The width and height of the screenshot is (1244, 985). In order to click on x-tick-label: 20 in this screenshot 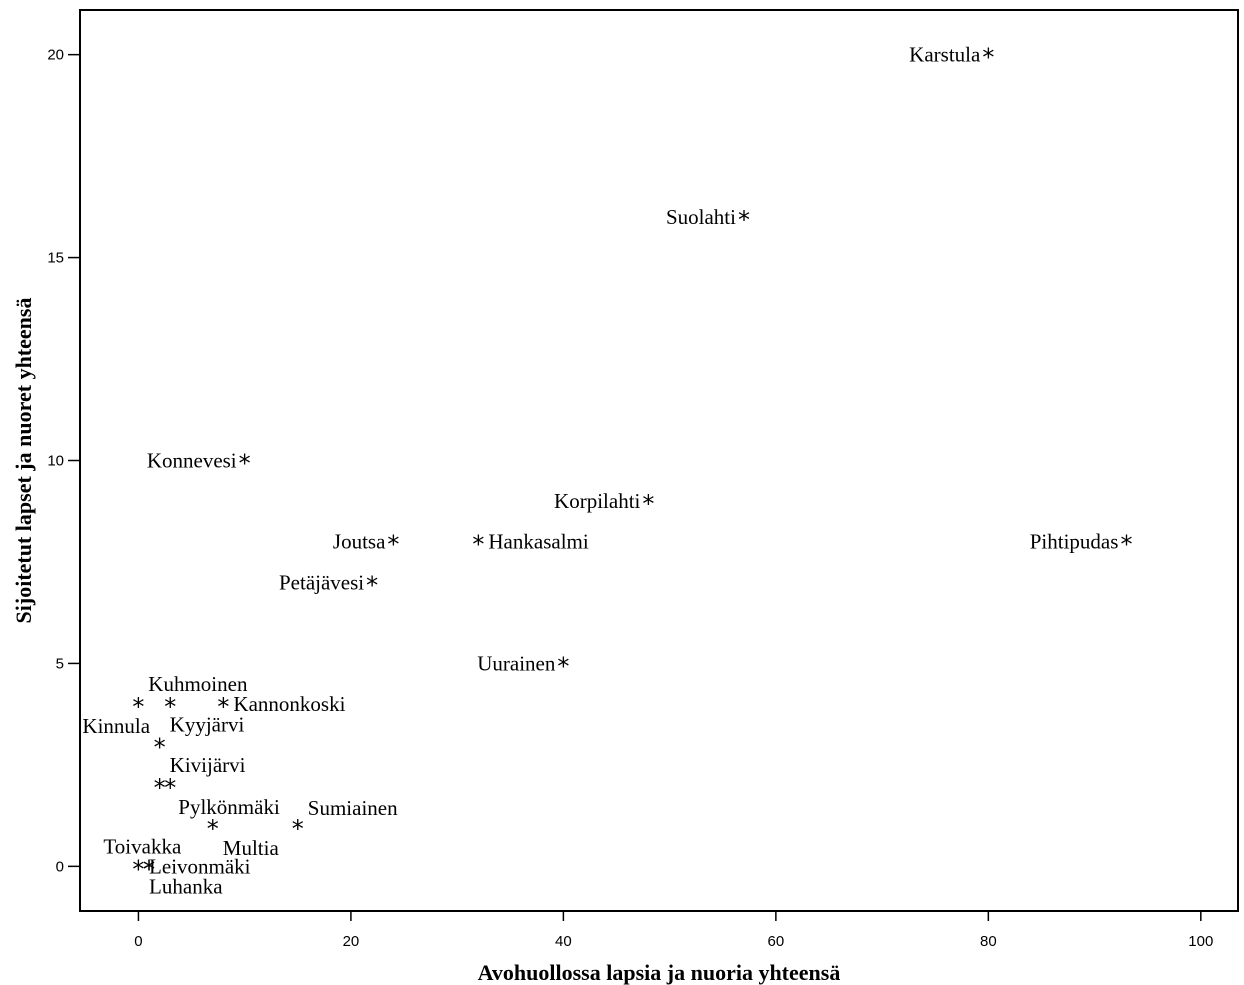, I will do `click(351, 941)`.